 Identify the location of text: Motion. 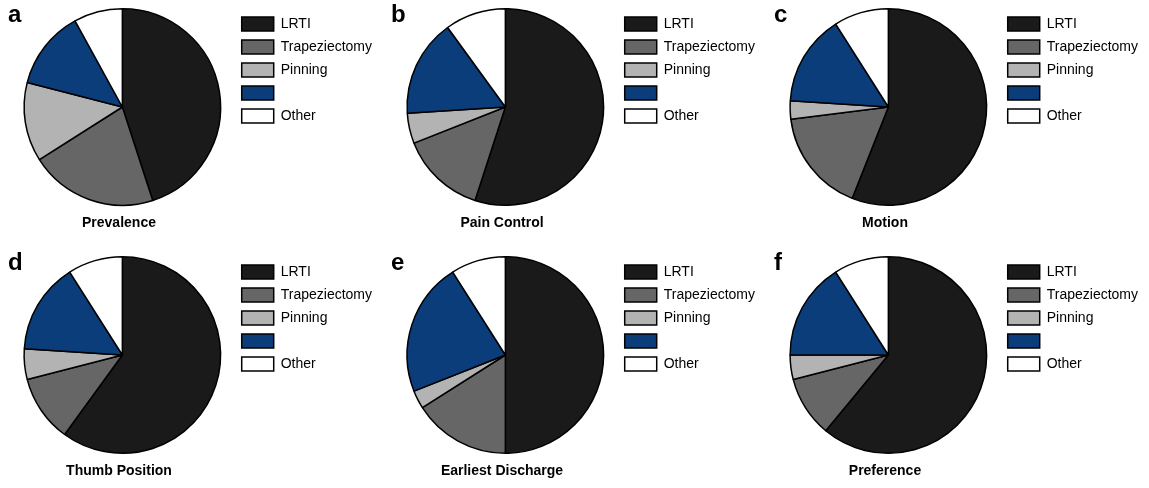
(885, 222).